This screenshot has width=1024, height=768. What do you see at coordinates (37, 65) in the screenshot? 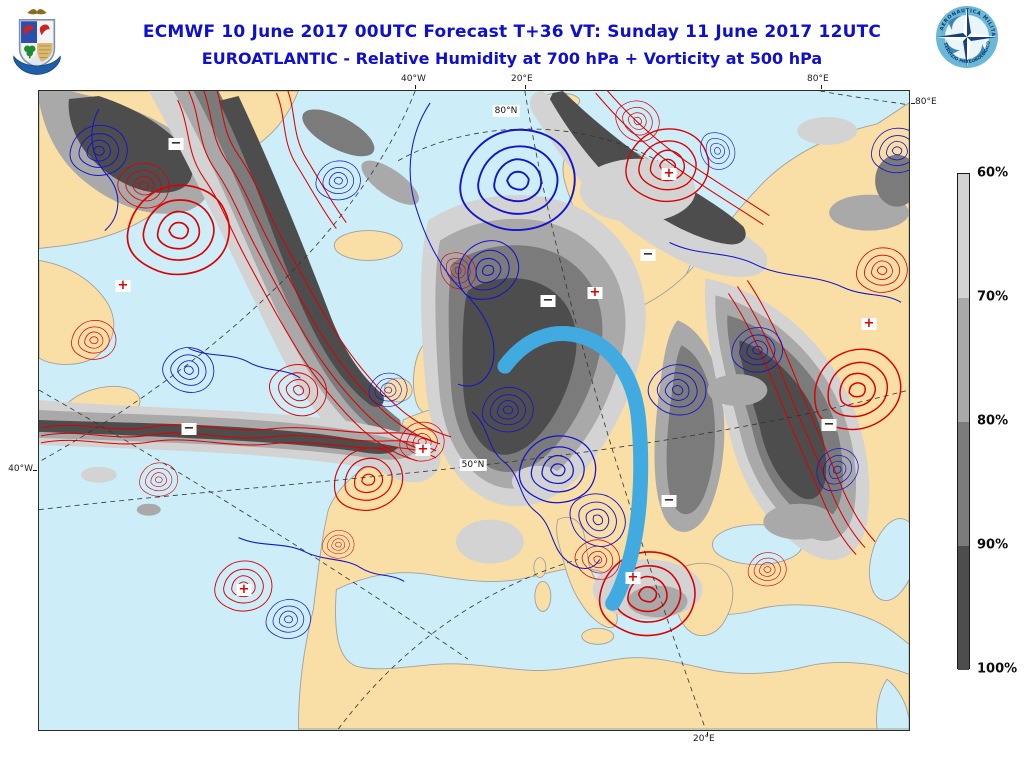
I see `crest-banner` at bounding box center [37, 65].